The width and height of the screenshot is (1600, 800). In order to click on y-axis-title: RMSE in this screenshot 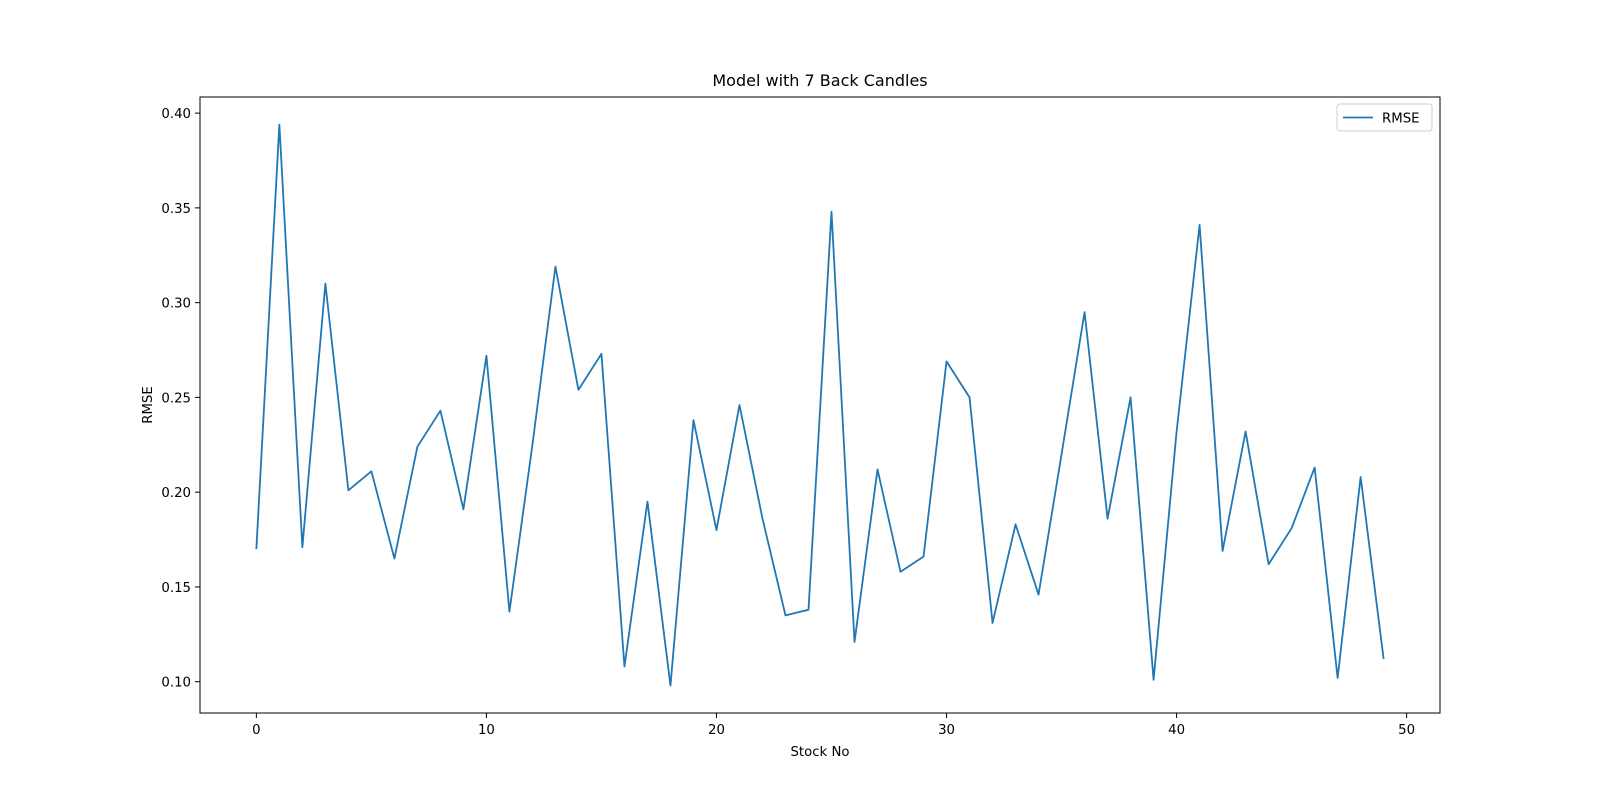, I will do `click(148, 405)`.